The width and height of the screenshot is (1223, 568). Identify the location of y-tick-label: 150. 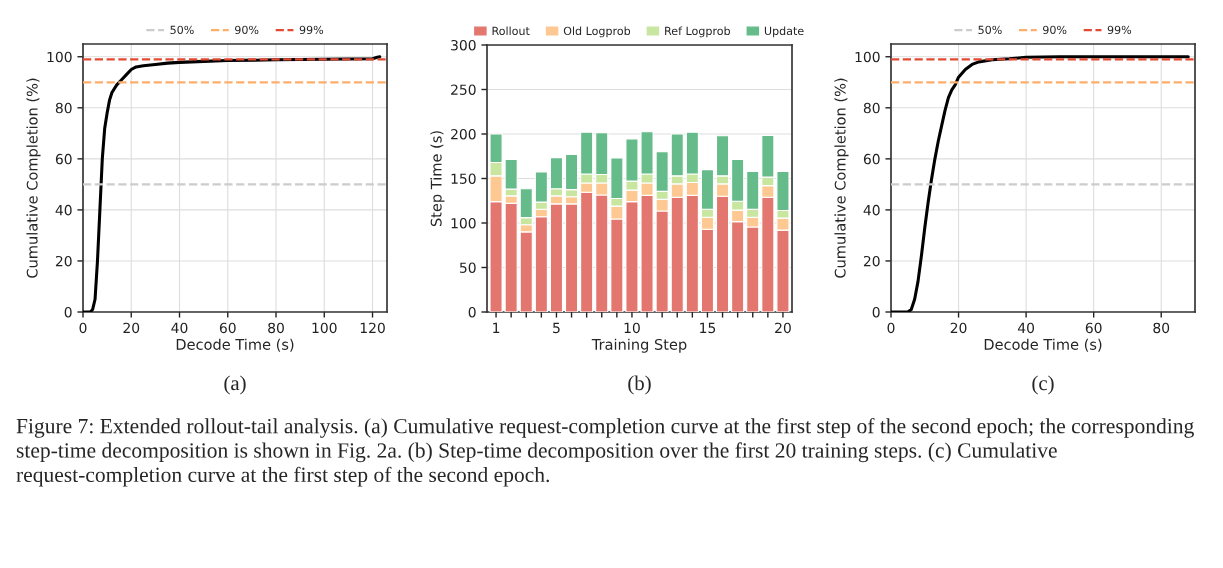
(463, 178).